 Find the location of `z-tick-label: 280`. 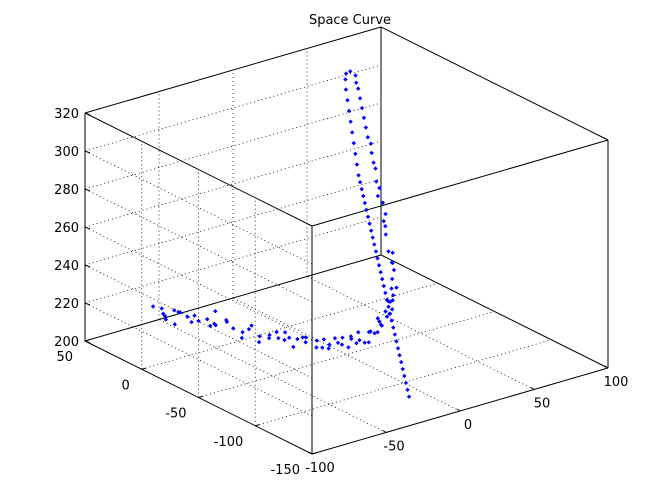

z-tick-label: 280 is located at coordinates (66, 190).